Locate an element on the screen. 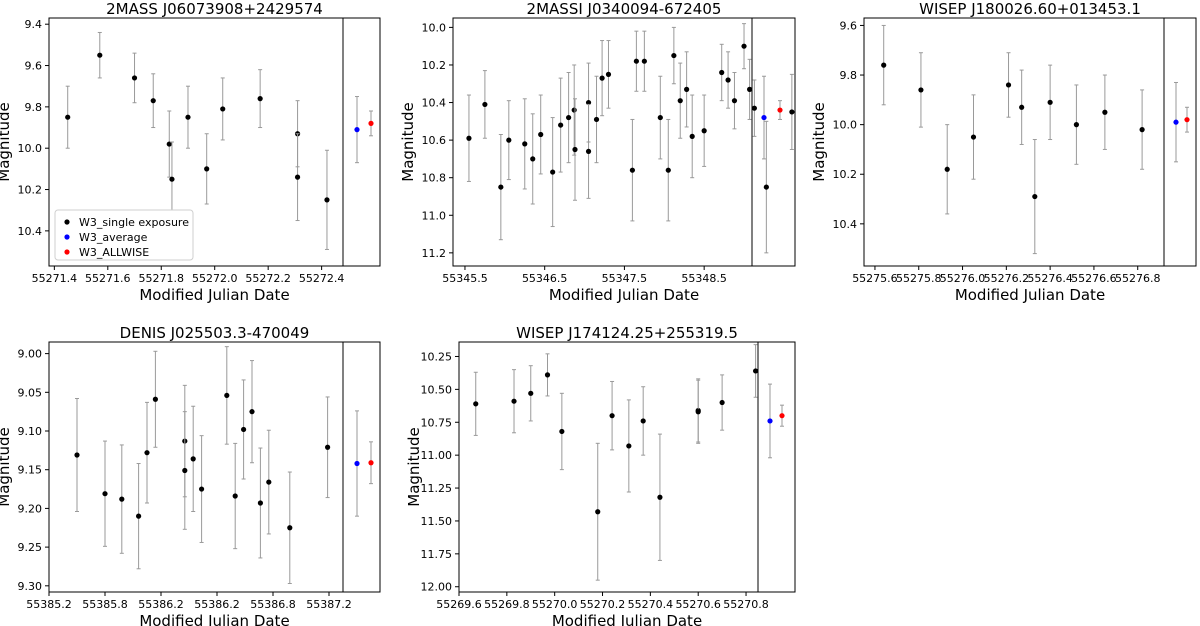 This screenshot has width=1200, height=626. x-tick: 55276.6 is located at coordinates (1094, 275).